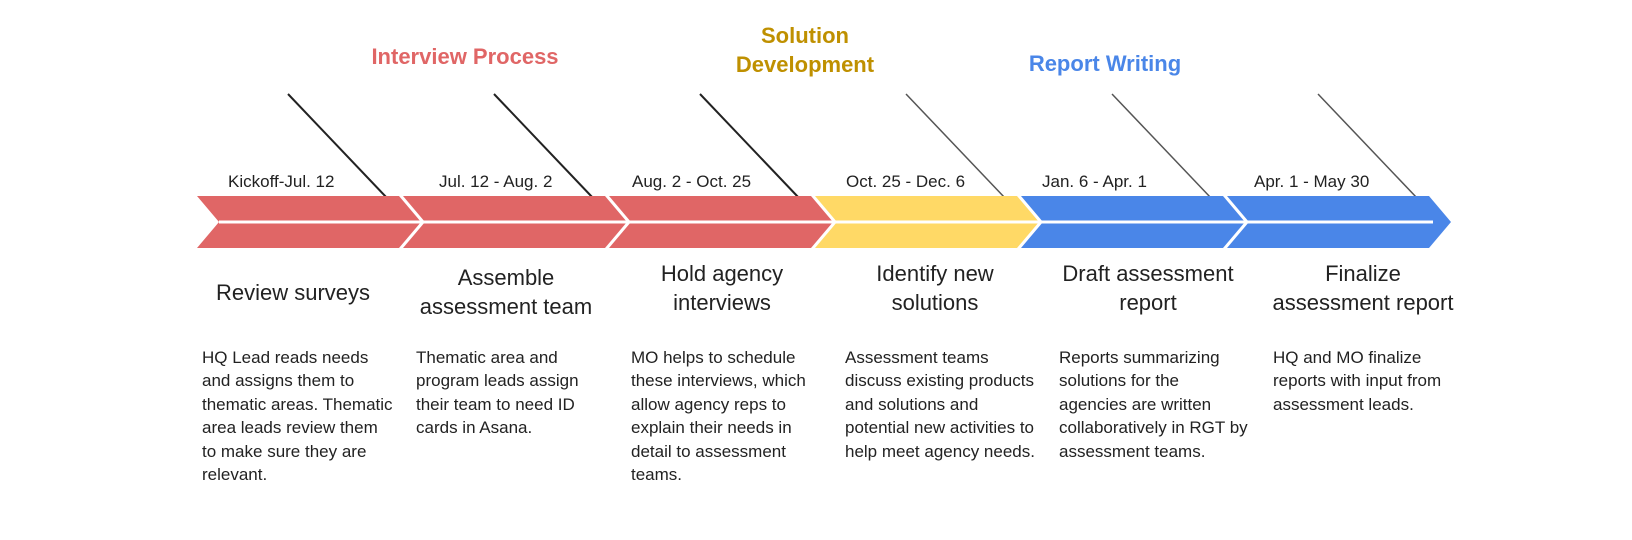 The height and width of the screenshot is (540, 1632). What do you see at coordinates (1148, 288) in the screenshot?
I see `step-title: Draft assessment report` at bounding box center [1148, 288].